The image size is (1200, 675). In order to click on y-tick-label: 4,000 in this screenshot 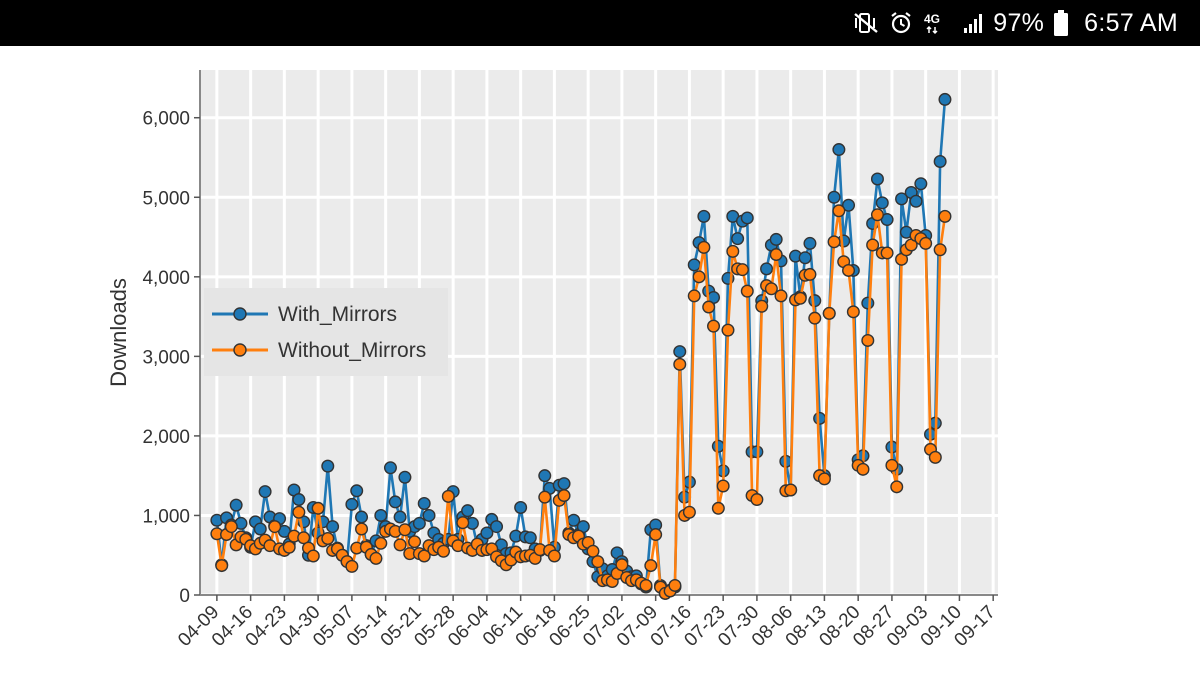, I will do `click(166, 278)`.